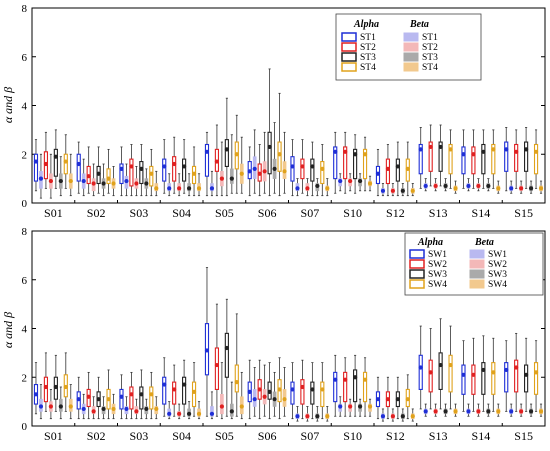 The width and height of the screenshot is (550, 451). What do you see at coordinates (352, 436) in the screenshot?
I see `x-tick-label: S10` at bounding box center [352, 436].